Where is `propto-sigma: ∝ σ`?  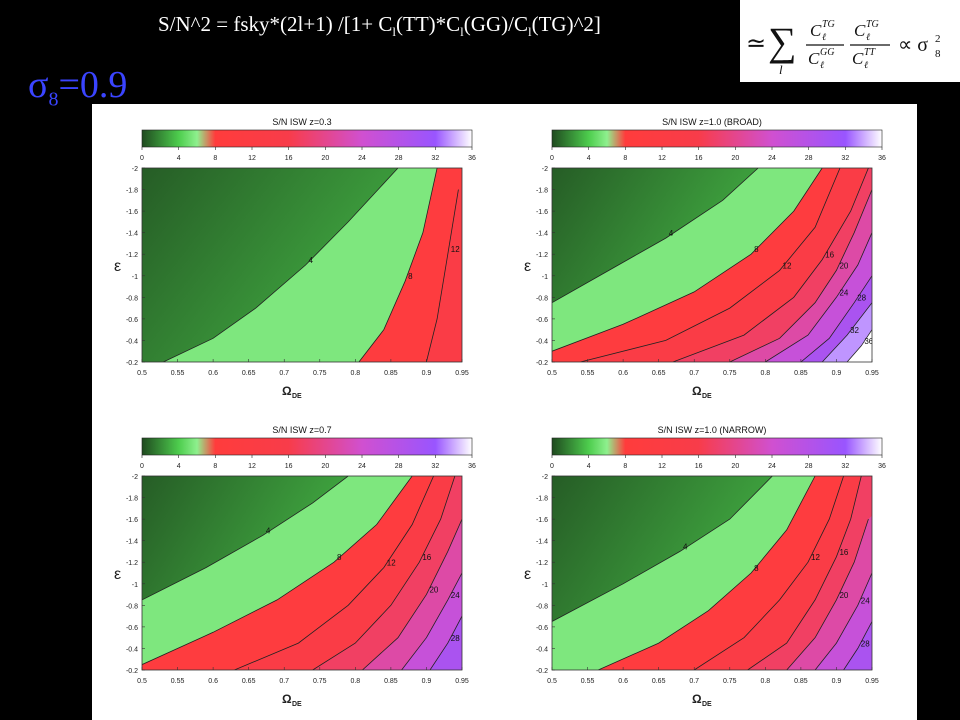
propto-sigma: ∝ σ is located at coordinates (913, 45).